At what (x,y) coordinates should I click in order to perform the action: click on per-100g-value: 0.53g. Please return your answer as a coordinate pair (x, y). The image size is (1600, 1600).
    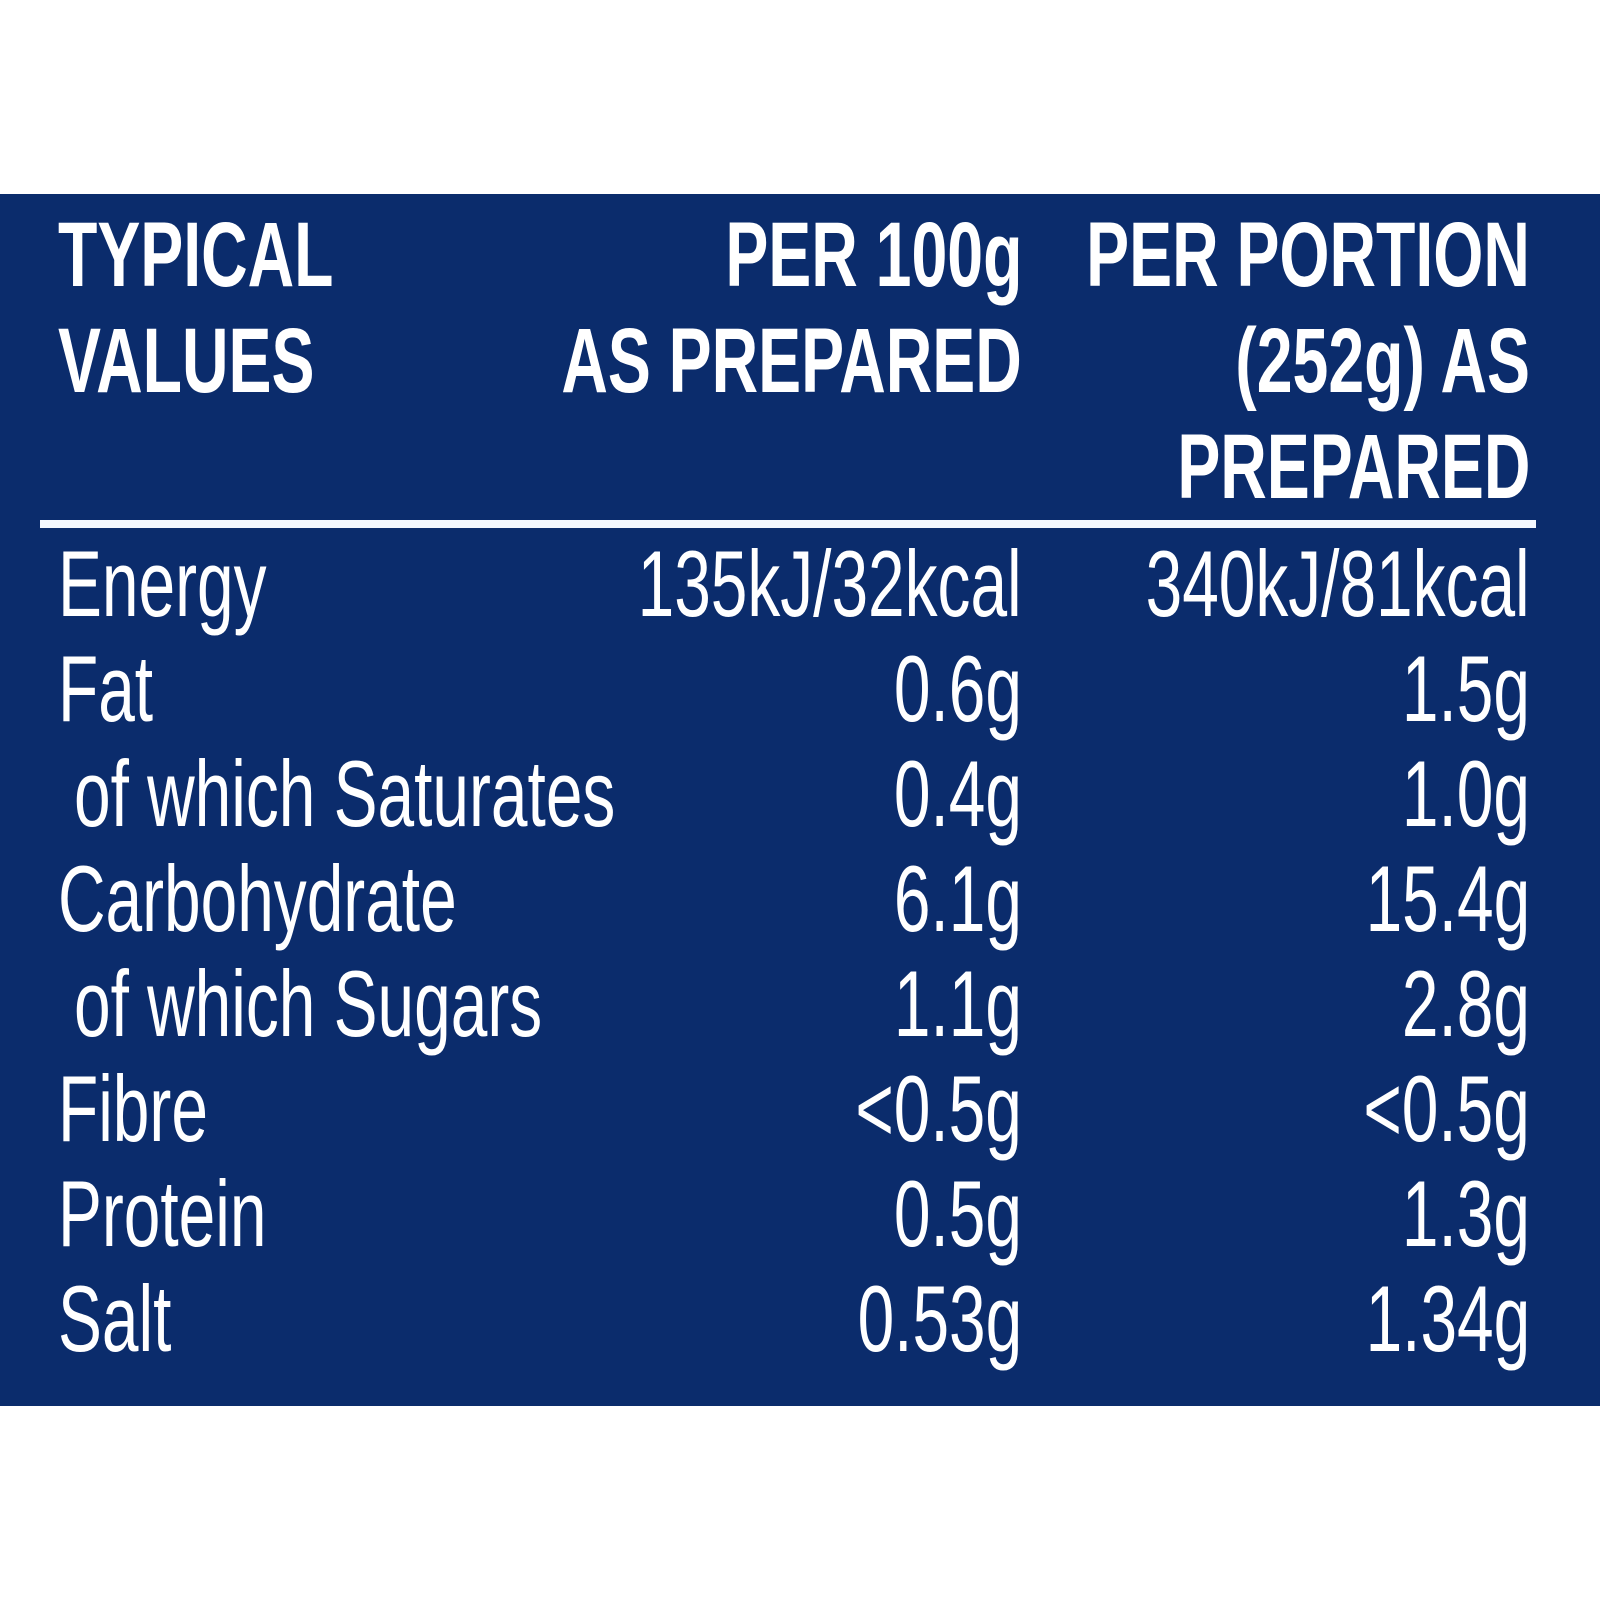
    Looking at the image, I should click on (904, 1318).